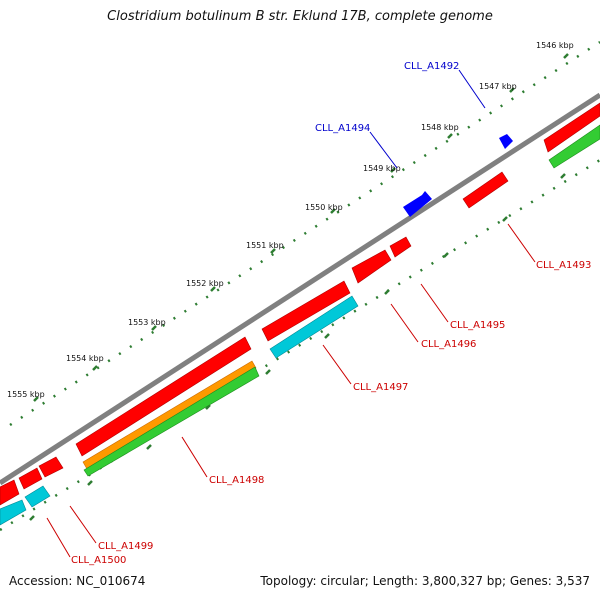 Image resolution: width=600 pixels, height=600 pixels. I want to click on feature-label-CLL_A1494: CLL_A1494, so click(342, 128).